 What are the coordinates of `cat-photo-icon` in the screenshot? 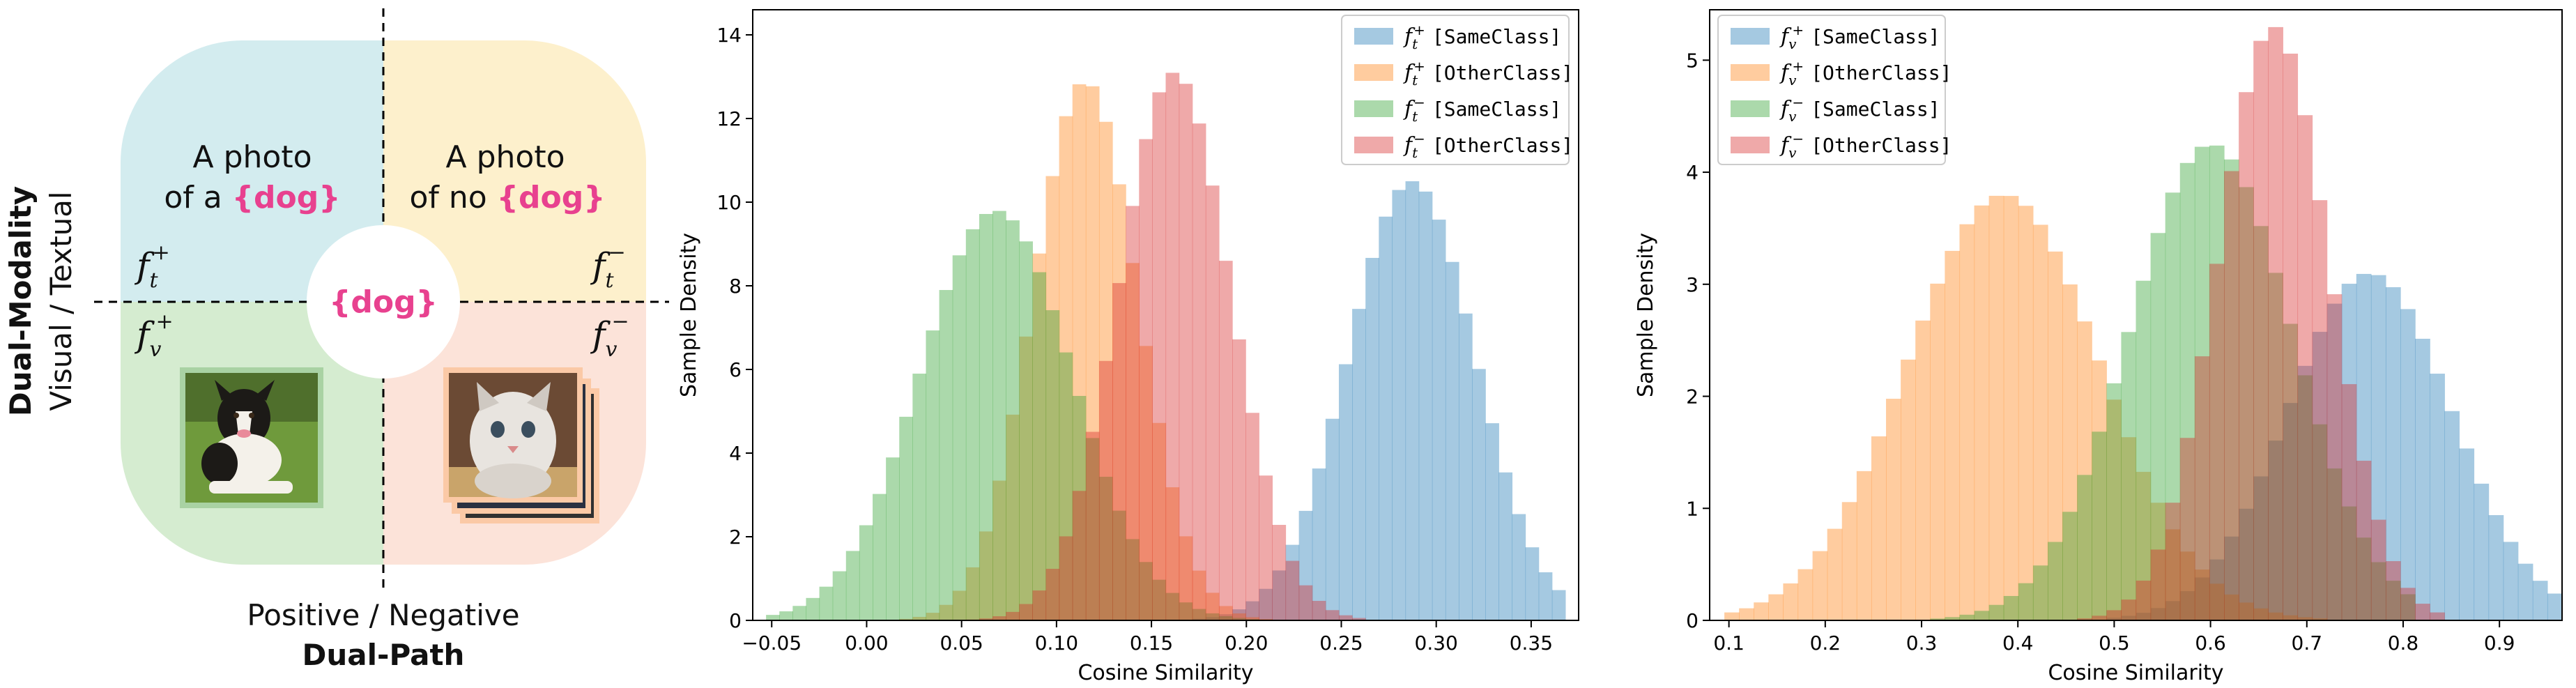 It's located at (521, 445).